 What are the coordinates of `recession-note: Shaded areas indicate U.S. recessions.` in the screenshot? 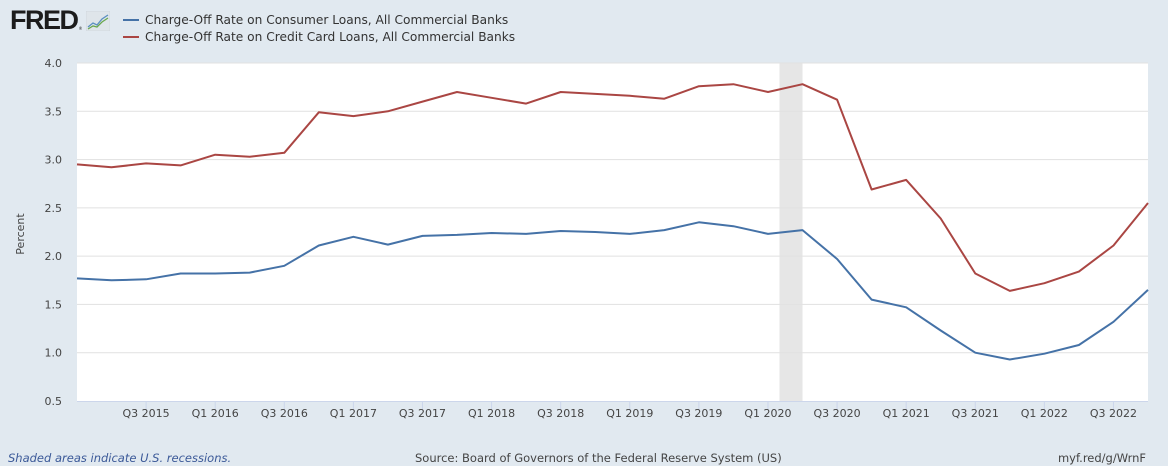 It's located at (120, 458).